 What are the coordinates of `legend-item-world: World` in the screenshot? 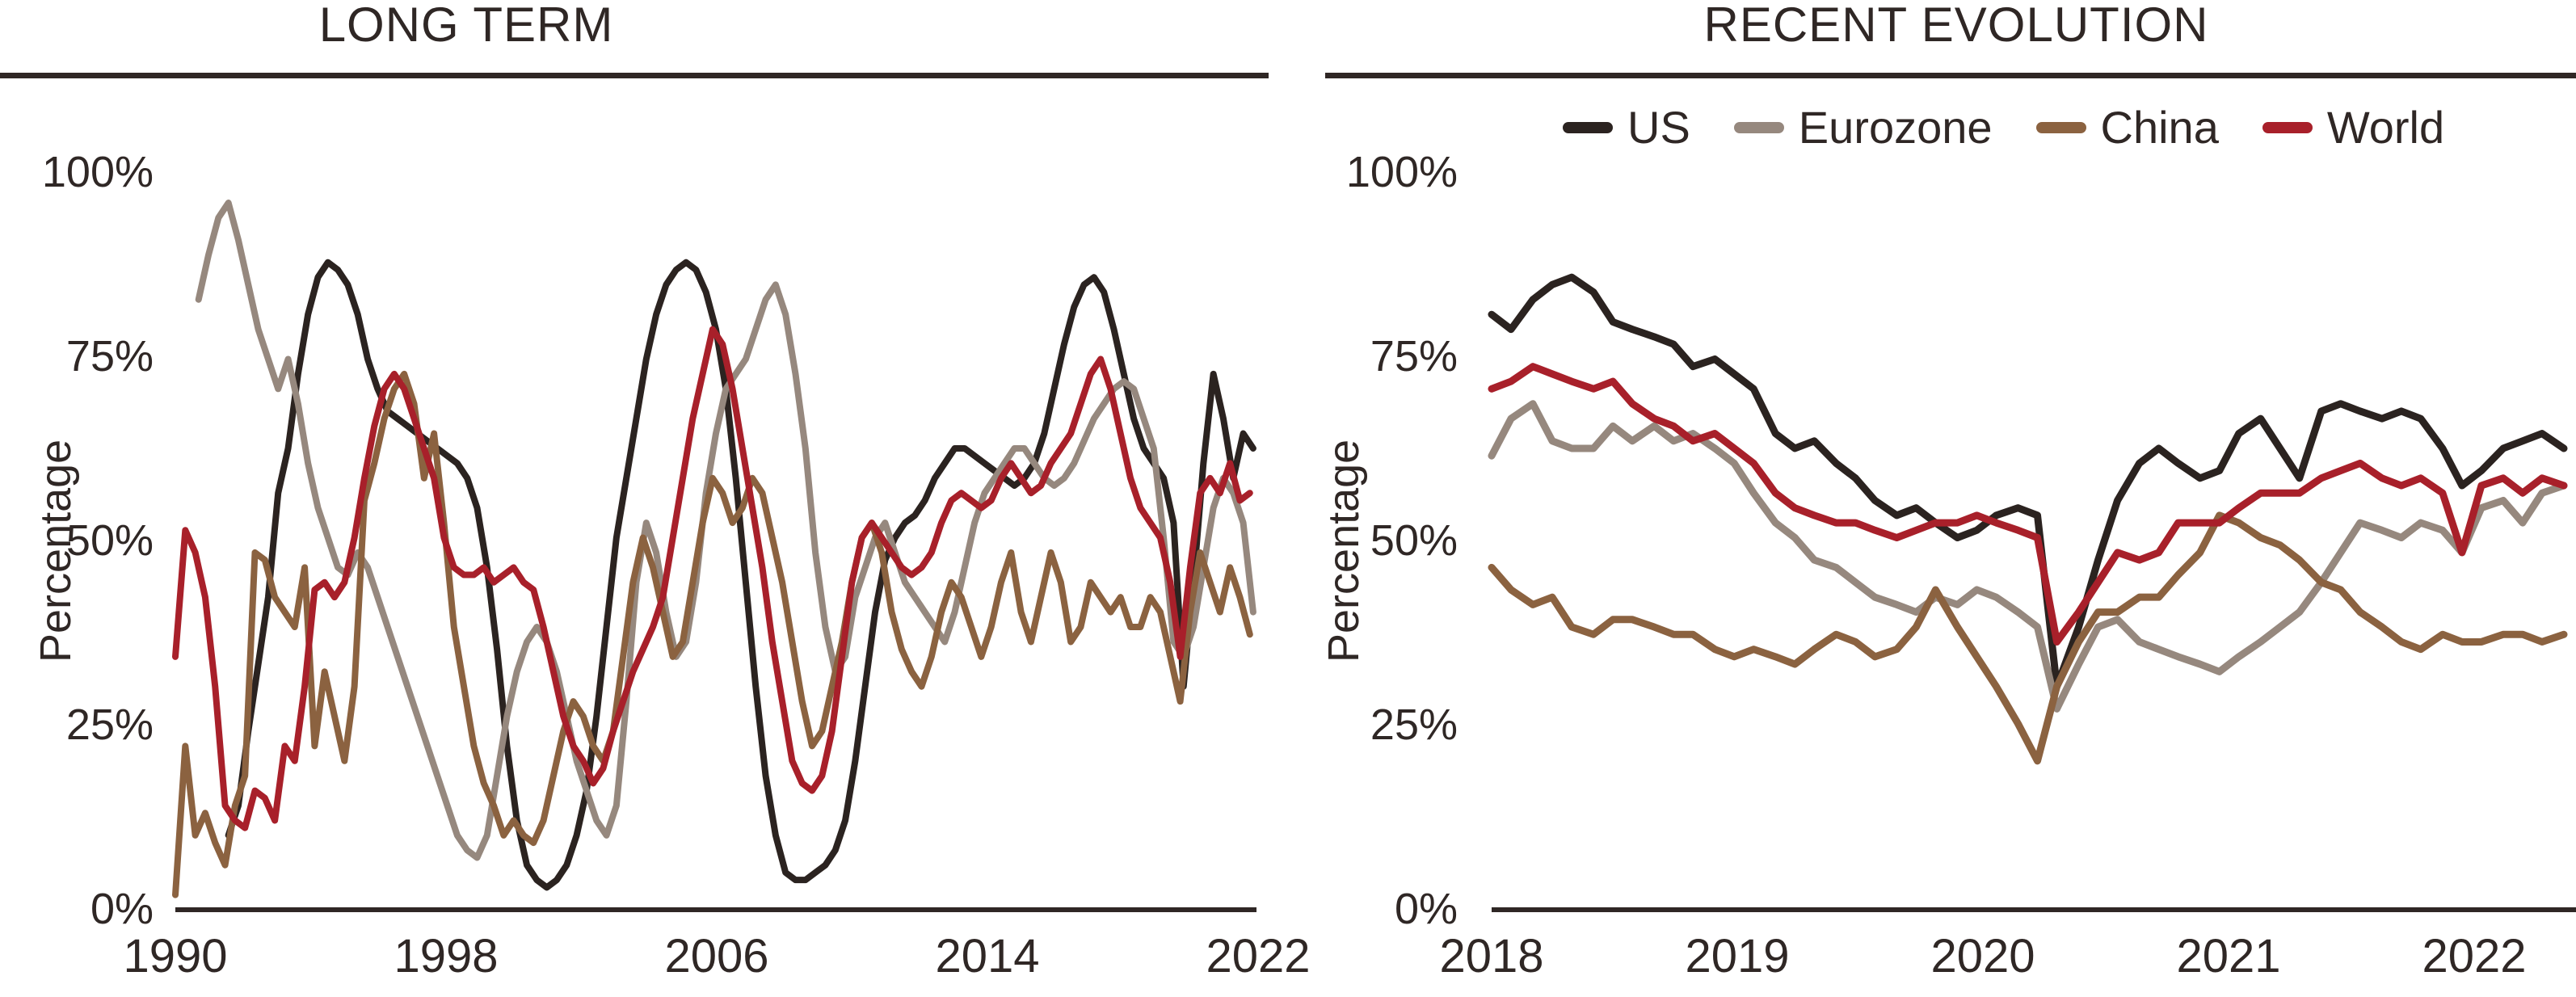 It's located at (2353, 128).